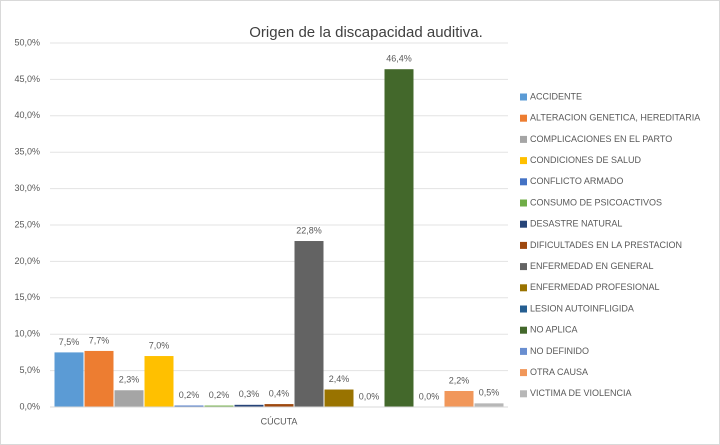 Image resolution: width=720 pixels, height=445 pixels. Describe the element at coordinates (576, 181) in the screenshot. I see `legend-label: CONFLICTO ARMADO` at that location.